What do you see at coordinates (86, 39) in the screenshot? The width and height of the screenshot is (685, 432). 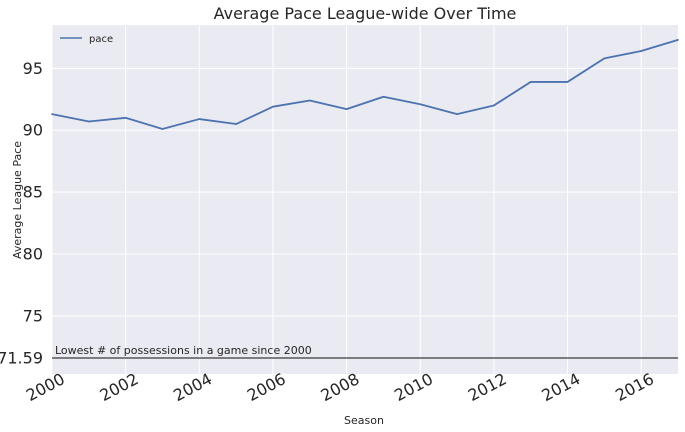 I see `legend: pace` at bounding box center [86, 39].